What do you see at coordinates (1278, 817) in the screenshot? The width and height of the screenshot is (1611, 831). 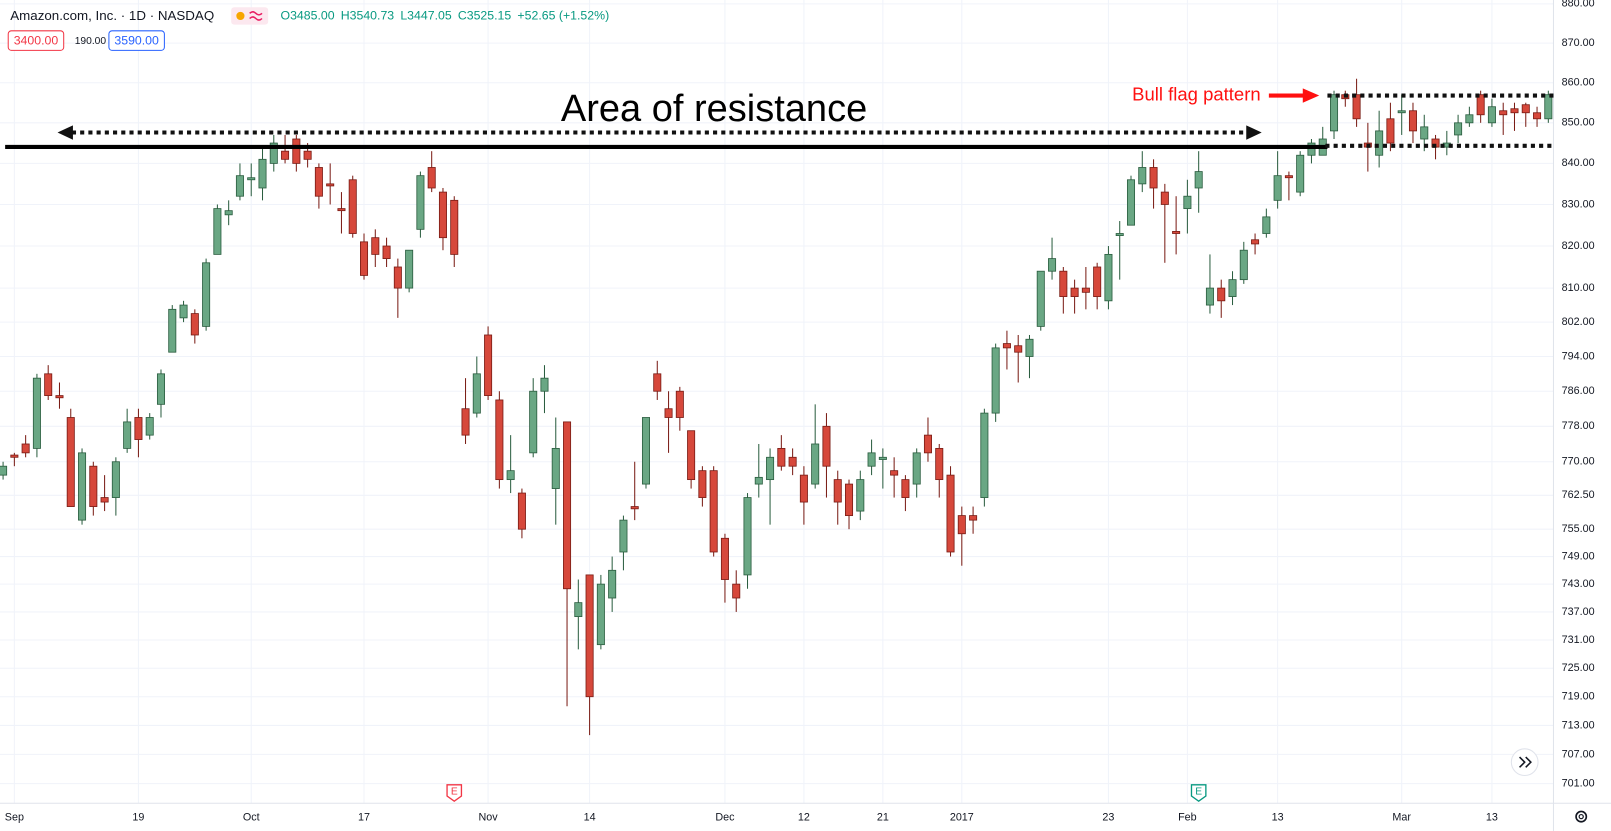 I see `x-tick-label: 13` at bounding box center [1278, 817].